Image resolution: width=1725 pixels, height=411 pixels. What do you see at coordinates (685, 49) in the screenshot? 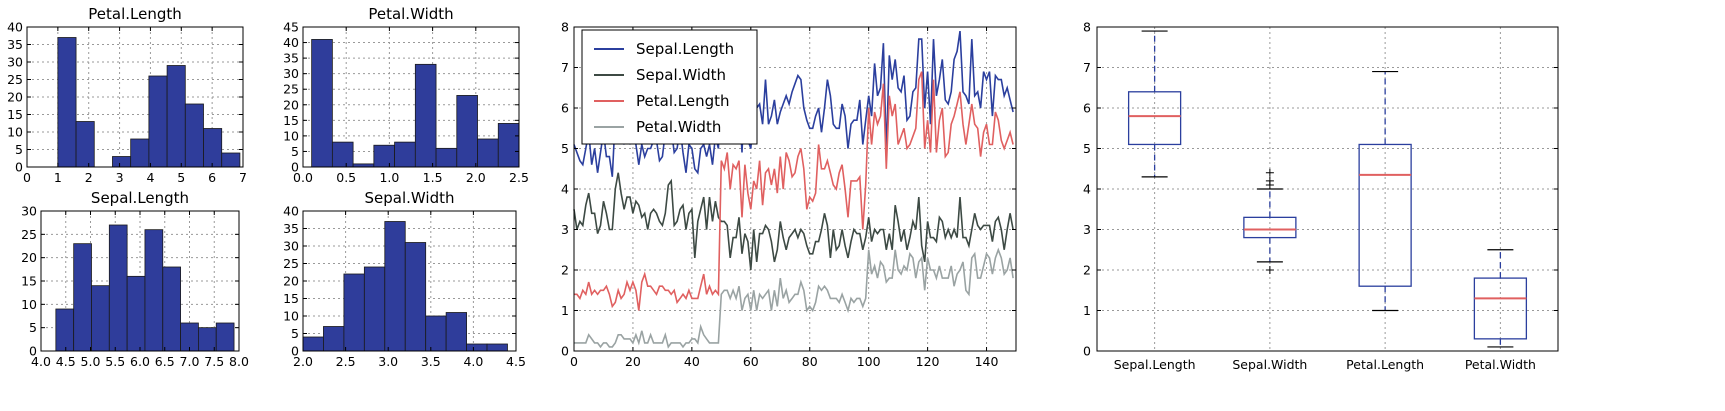
I see `legend-label: Sepal.Length` at bounding box center [685, 49].